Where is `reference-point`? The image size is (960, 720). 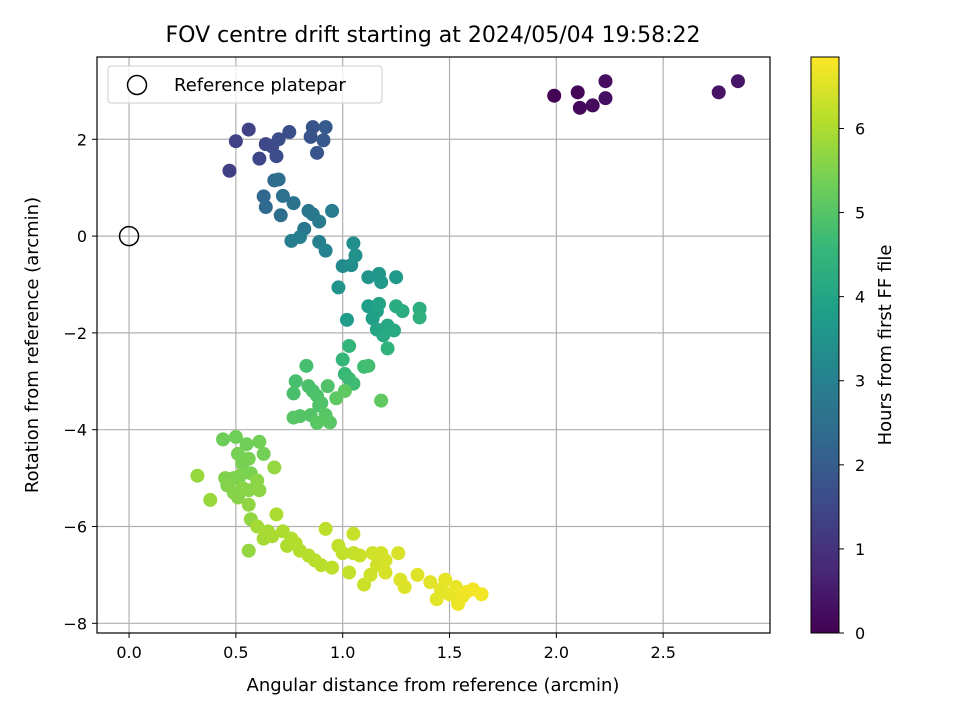 reference-point is located at coordinates (129, 236).